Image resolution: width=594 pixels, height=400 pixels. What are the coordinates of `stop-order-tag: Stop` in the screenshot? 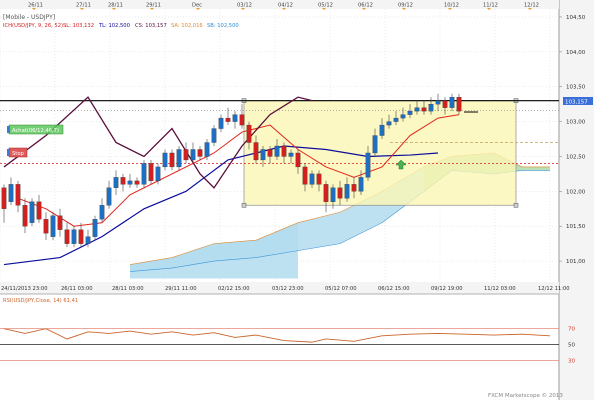 It's located at (17, 152).